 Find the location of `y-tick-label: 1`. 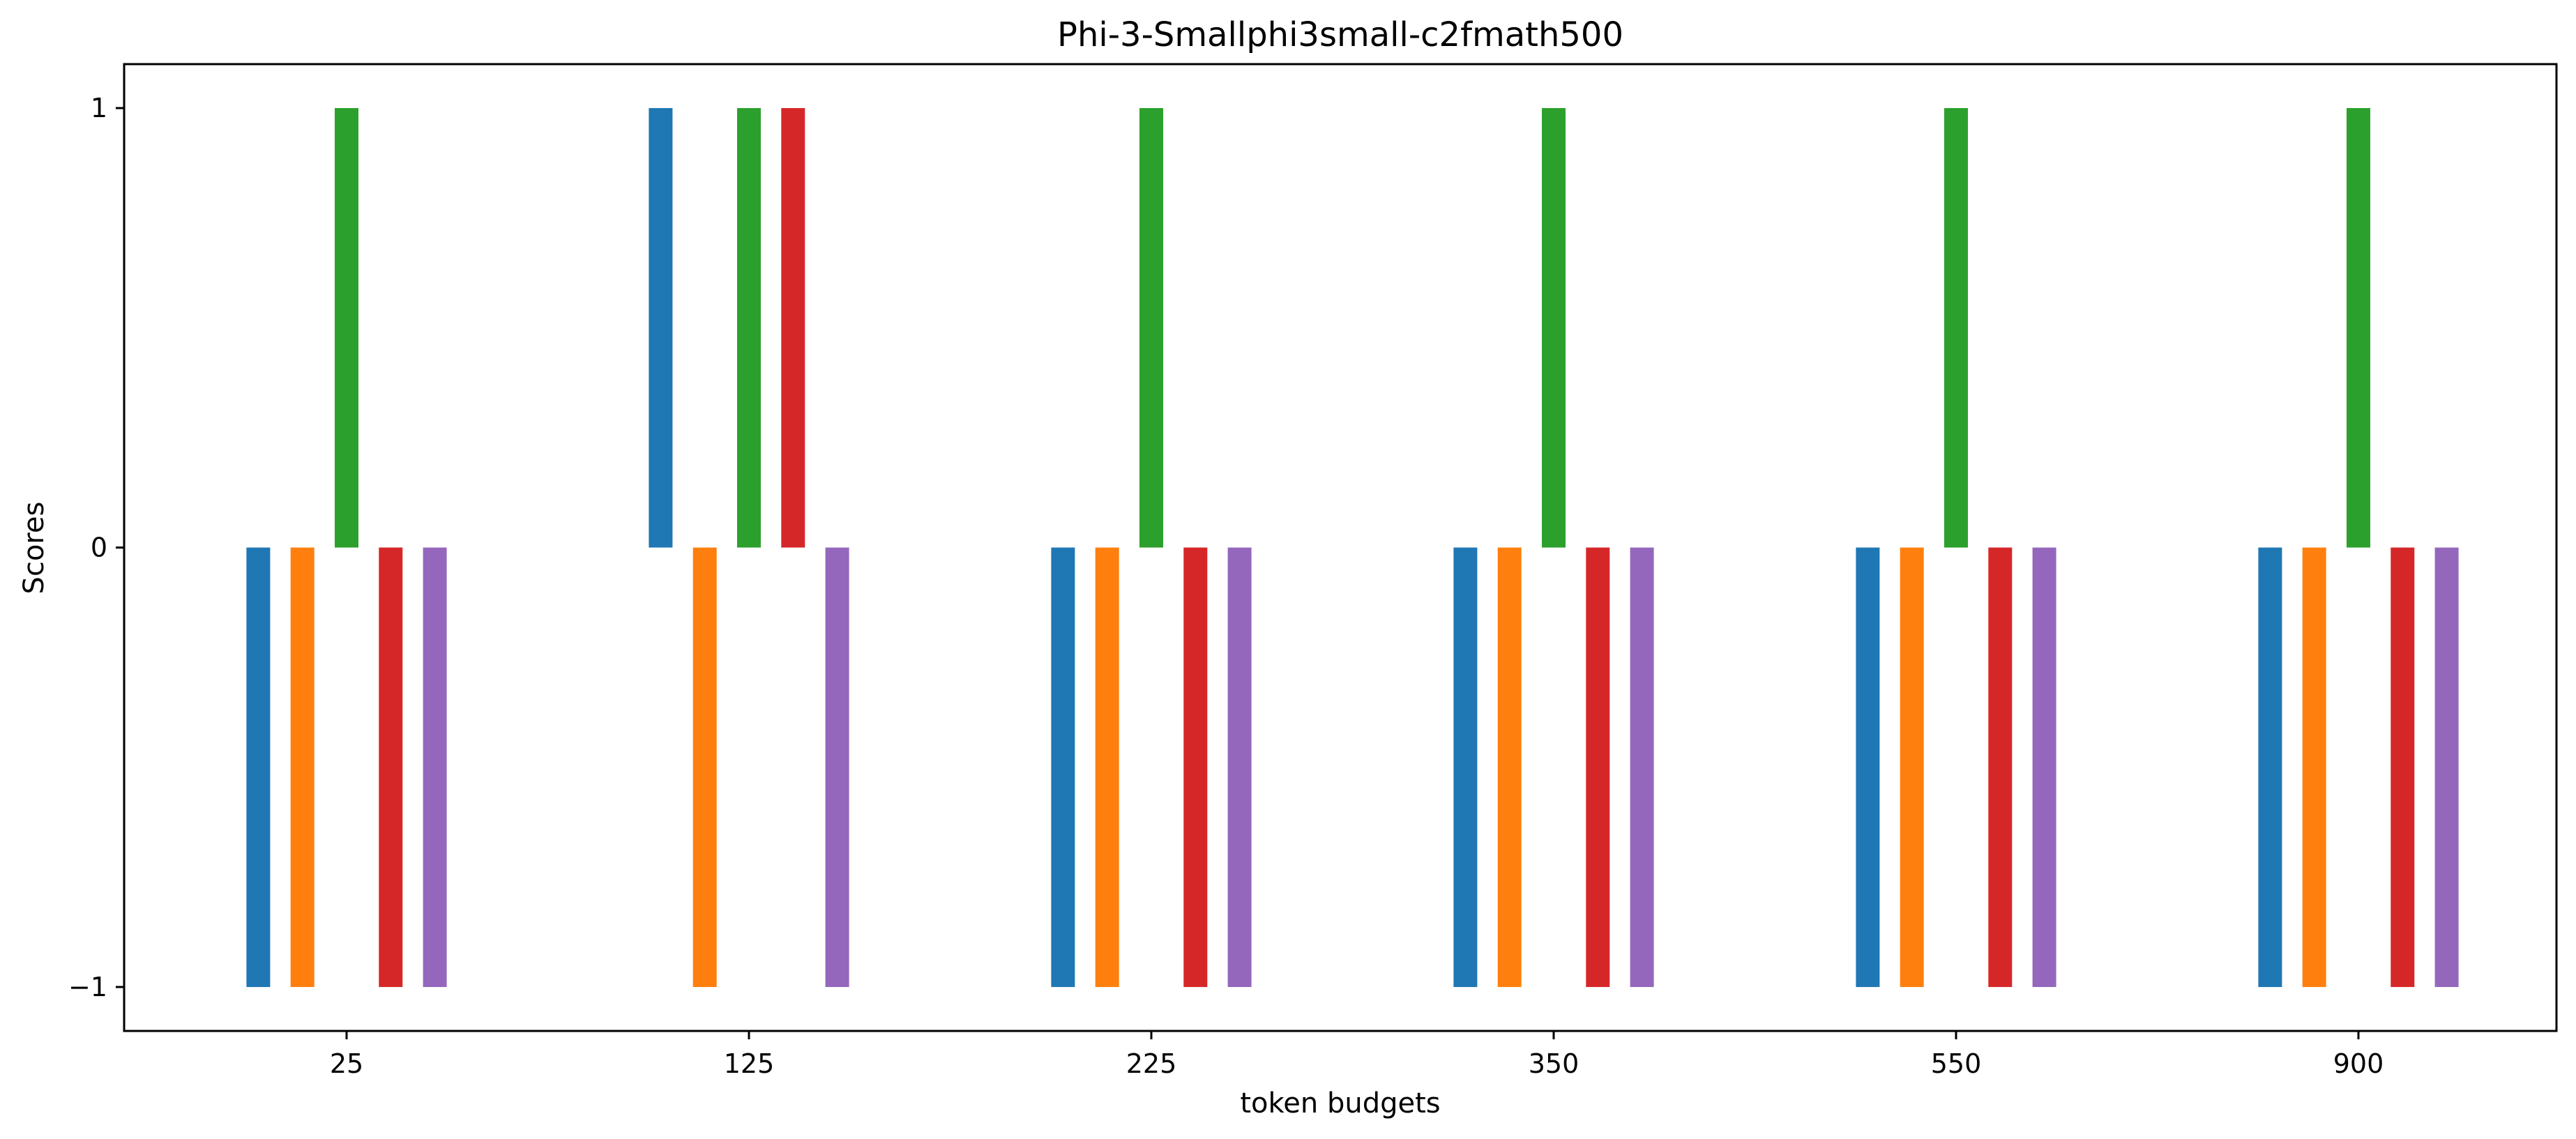

y-tick-label: 1 is located at coordinates (99, 108).